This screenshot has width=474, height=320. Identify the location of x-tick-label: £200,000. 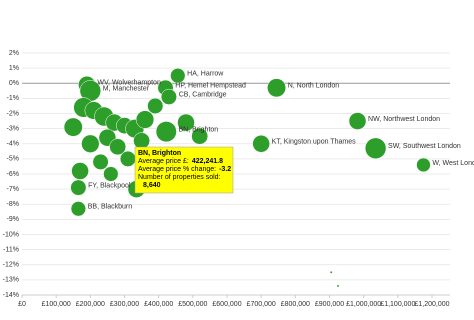
(90, 304).